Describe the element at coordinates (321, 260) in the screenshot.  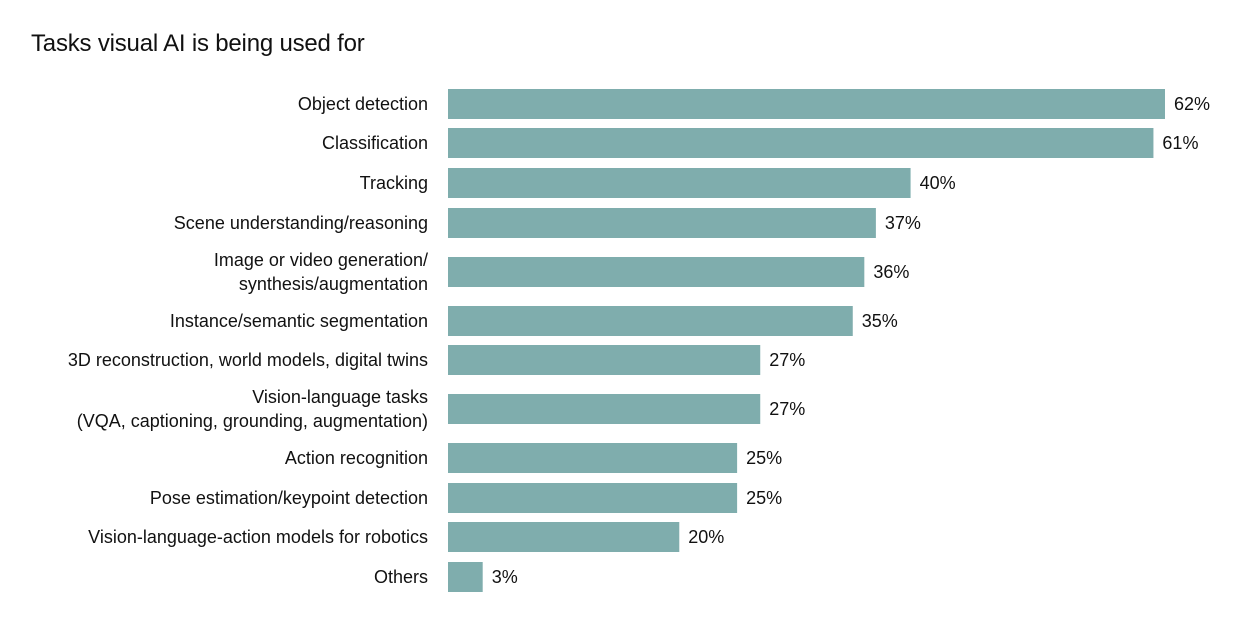
I see `category-label-line: Image or video generation/` at that location.